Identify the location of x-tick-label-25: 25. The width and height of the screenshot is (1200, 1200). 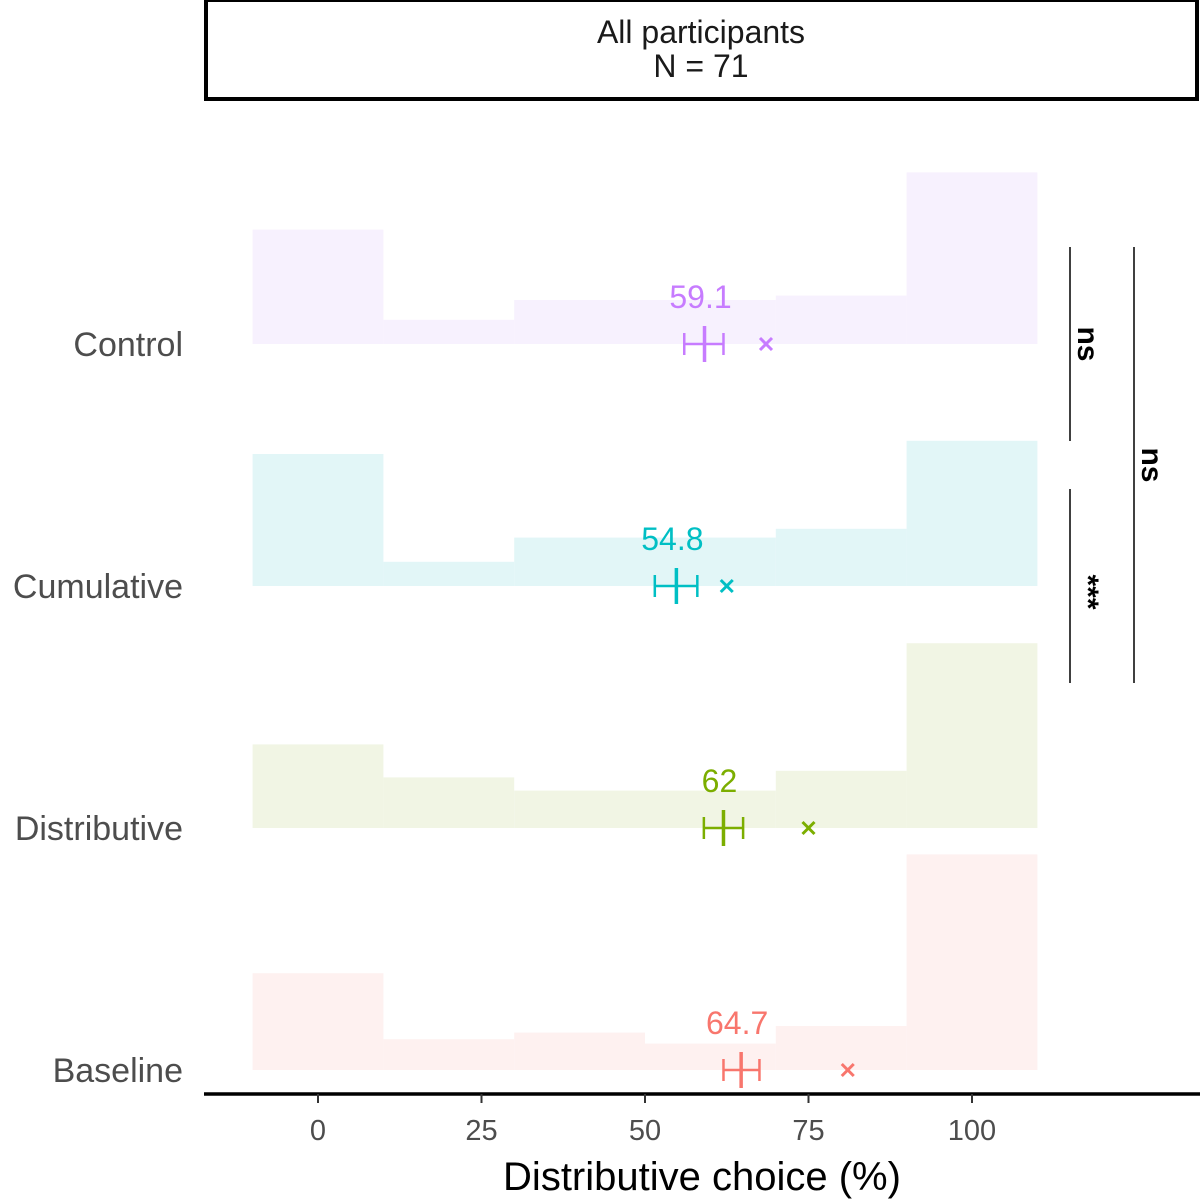
(481, 1131).